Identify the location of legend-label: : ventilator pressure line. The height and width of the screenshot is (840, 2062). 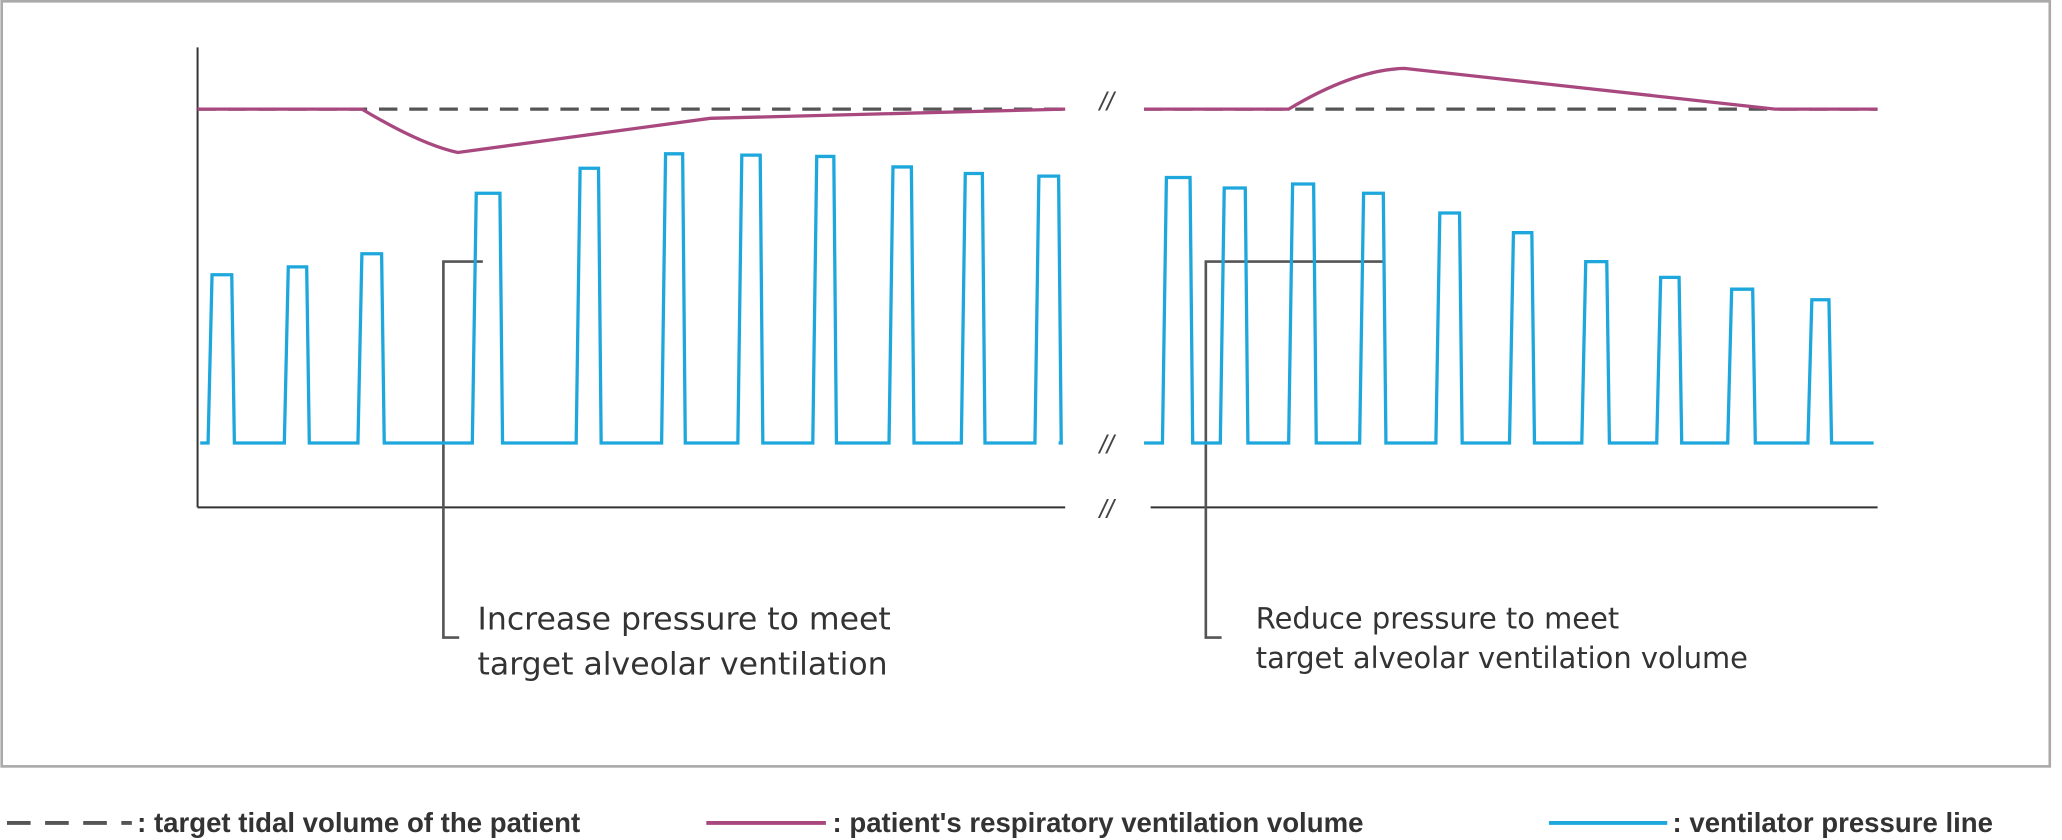
(1833, 822).